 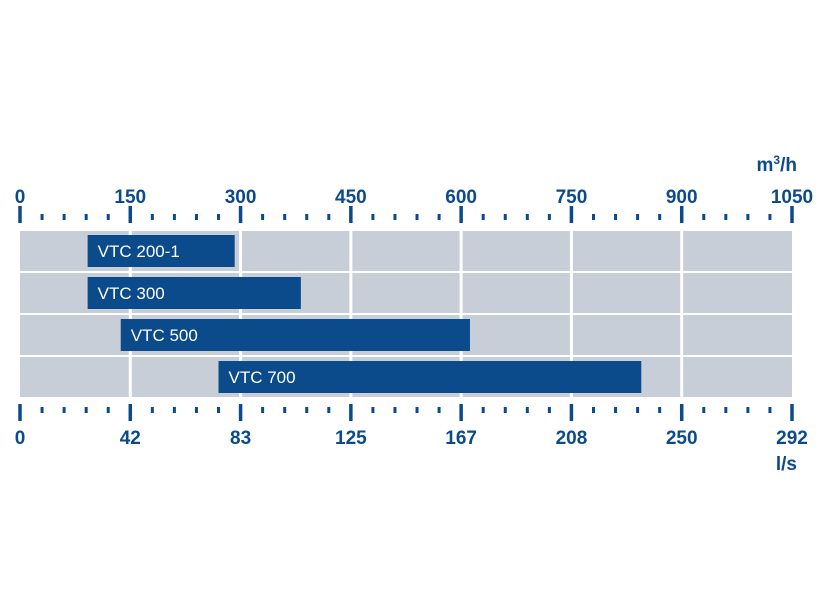 What do you see at coordinates (139, 251) in the screenshot?
I see `bar-label: VTC 200-1` at bounding box center [139, 251].